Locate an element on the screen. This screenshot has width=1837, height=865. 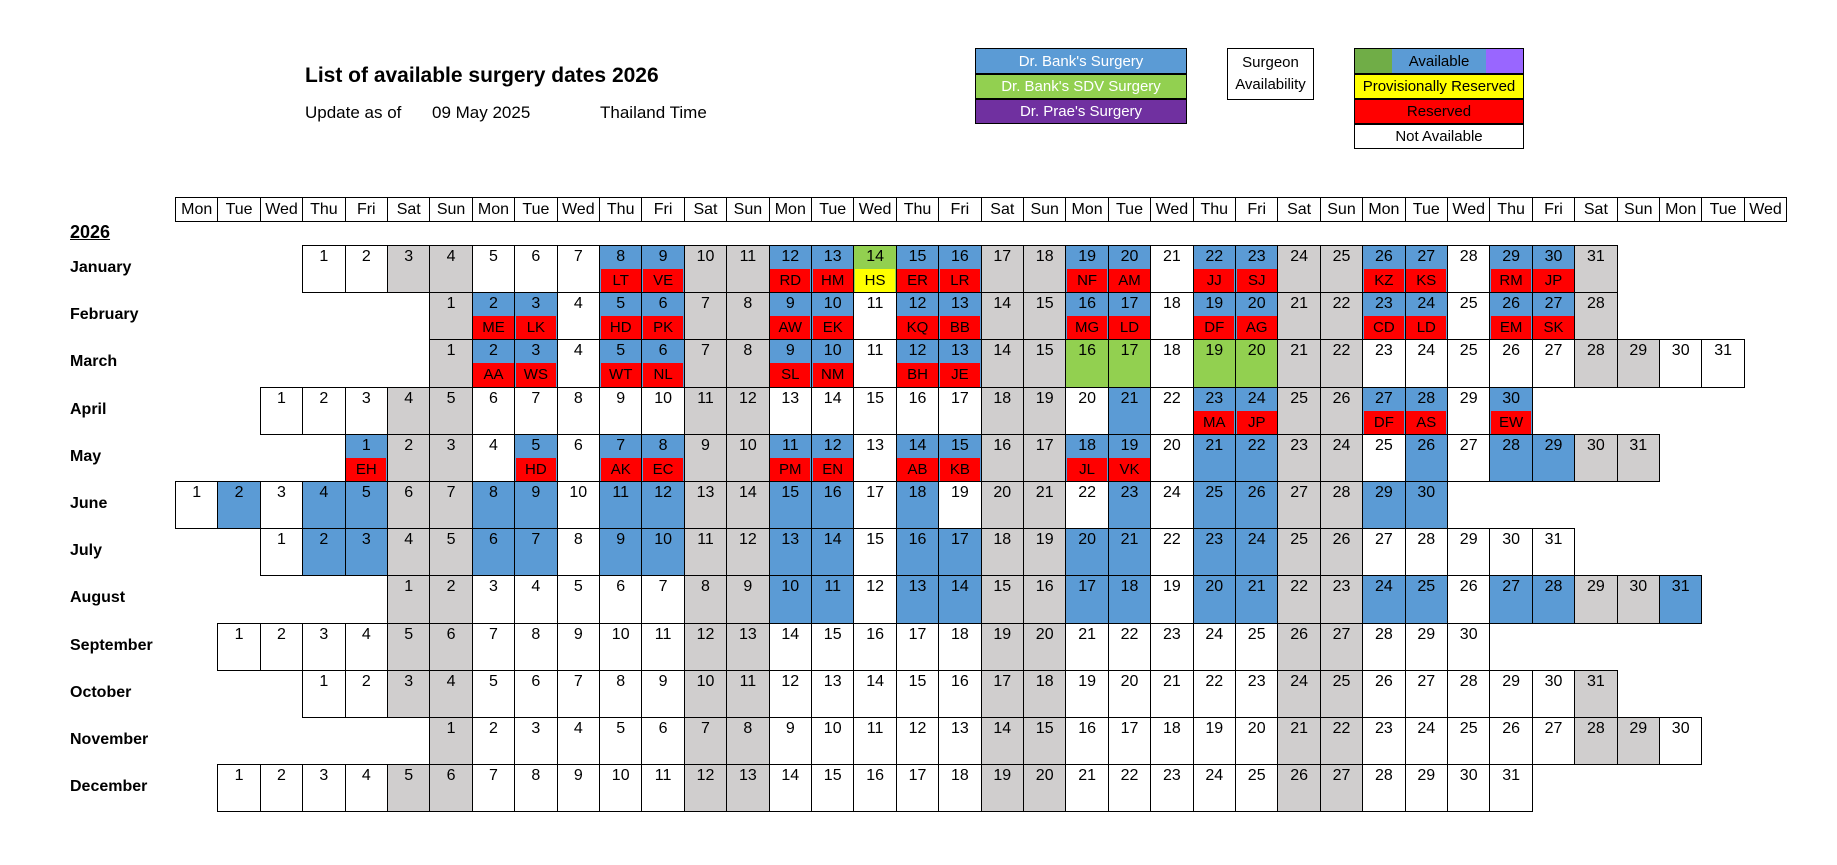
day-cell: 31 is located at coordinates (1553, 552).